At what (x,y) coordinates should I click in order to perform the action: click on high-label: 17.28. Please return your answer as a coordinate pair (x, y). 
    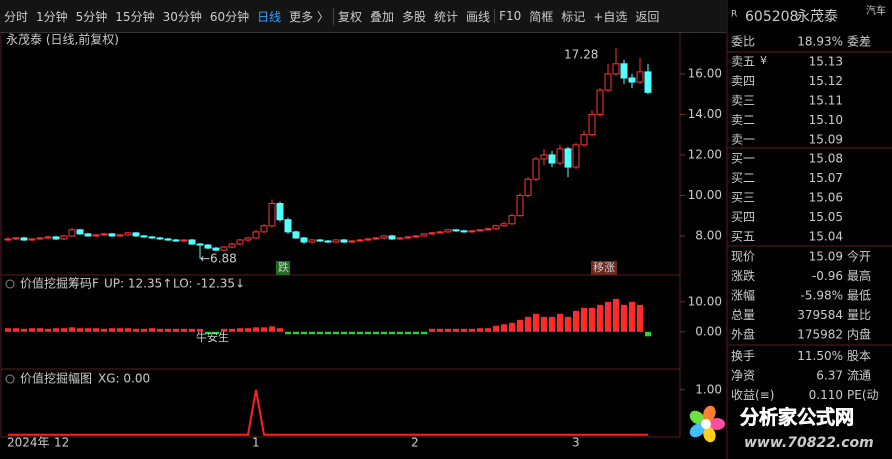
    Looking at the image, I should click on (581, 55).